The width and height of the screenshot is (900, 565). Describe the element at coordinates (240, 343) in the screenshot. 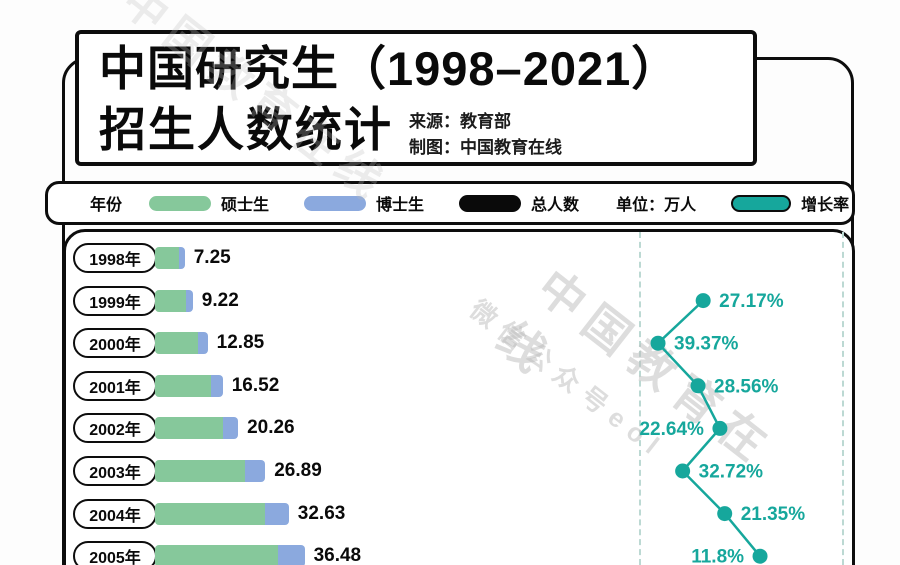

I see `total-value-label: 12.85` at that location.